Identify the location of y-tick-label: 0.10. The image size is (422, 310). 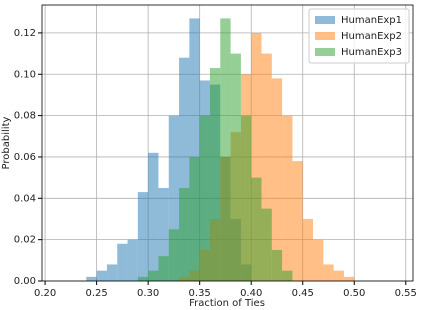
(25, 74).